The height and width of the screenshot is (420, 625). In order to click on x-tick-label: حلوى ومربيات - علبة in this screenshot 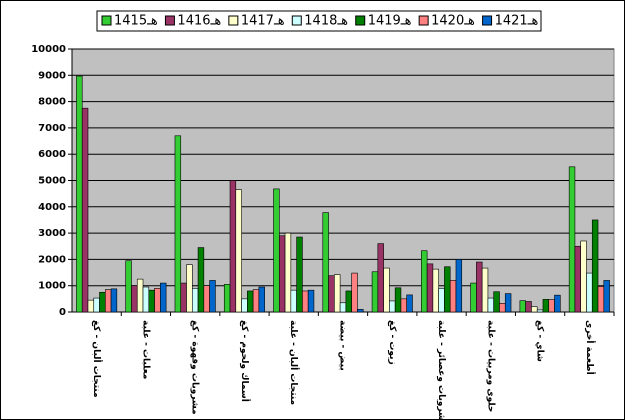, I will do `click(490, 366)`.